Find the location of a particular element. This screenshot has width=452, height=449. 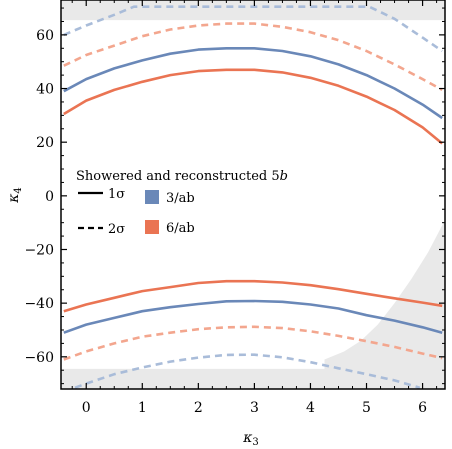

x-tick-label: 4 is located at coordinates (310, 408).